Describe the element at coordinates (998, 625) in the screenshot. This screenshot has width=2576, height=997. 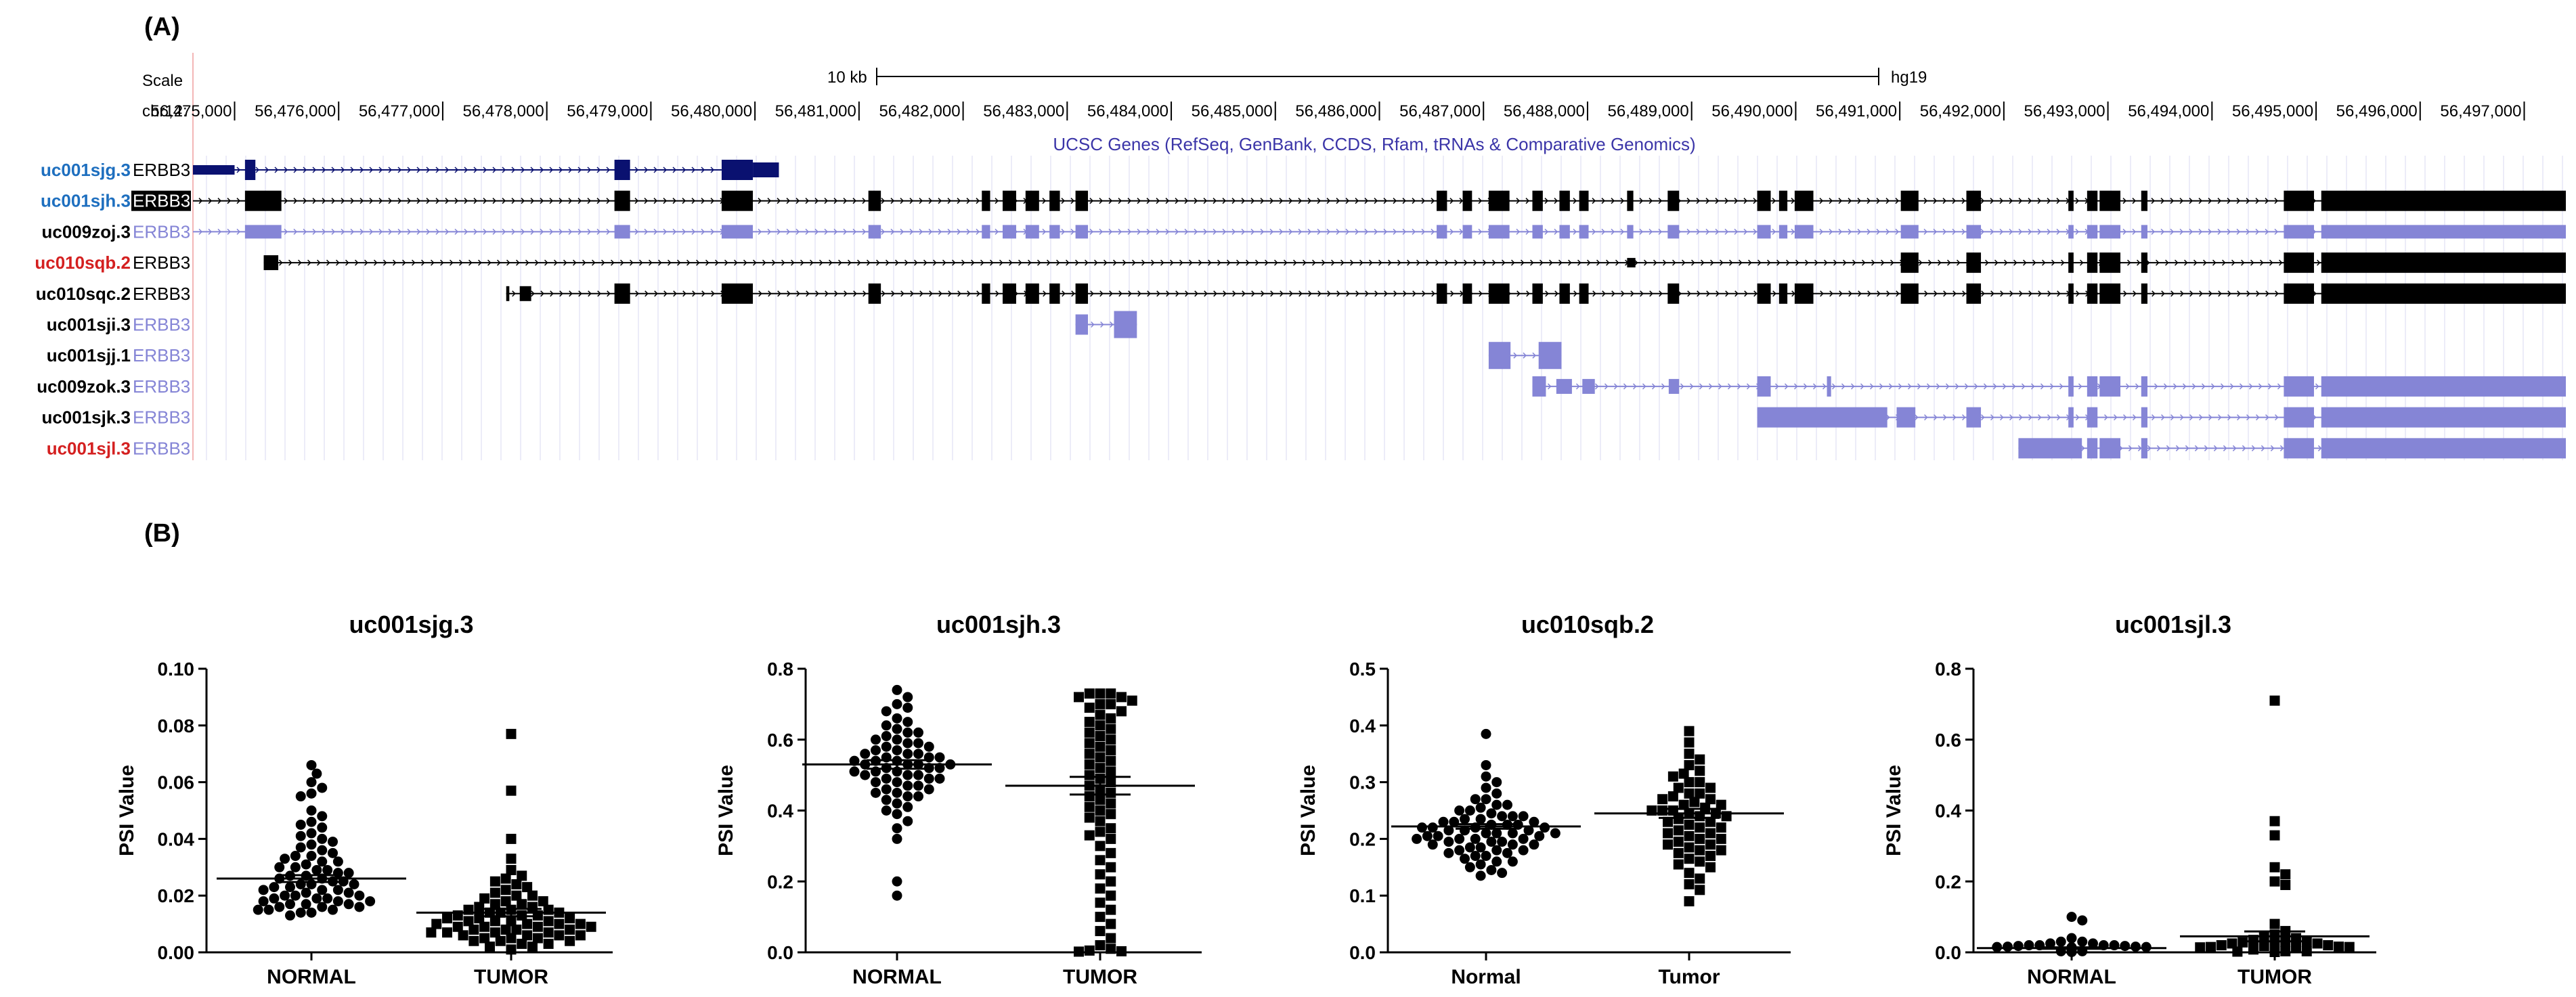
I see `plot-title: uc001sjh.3` at that location.